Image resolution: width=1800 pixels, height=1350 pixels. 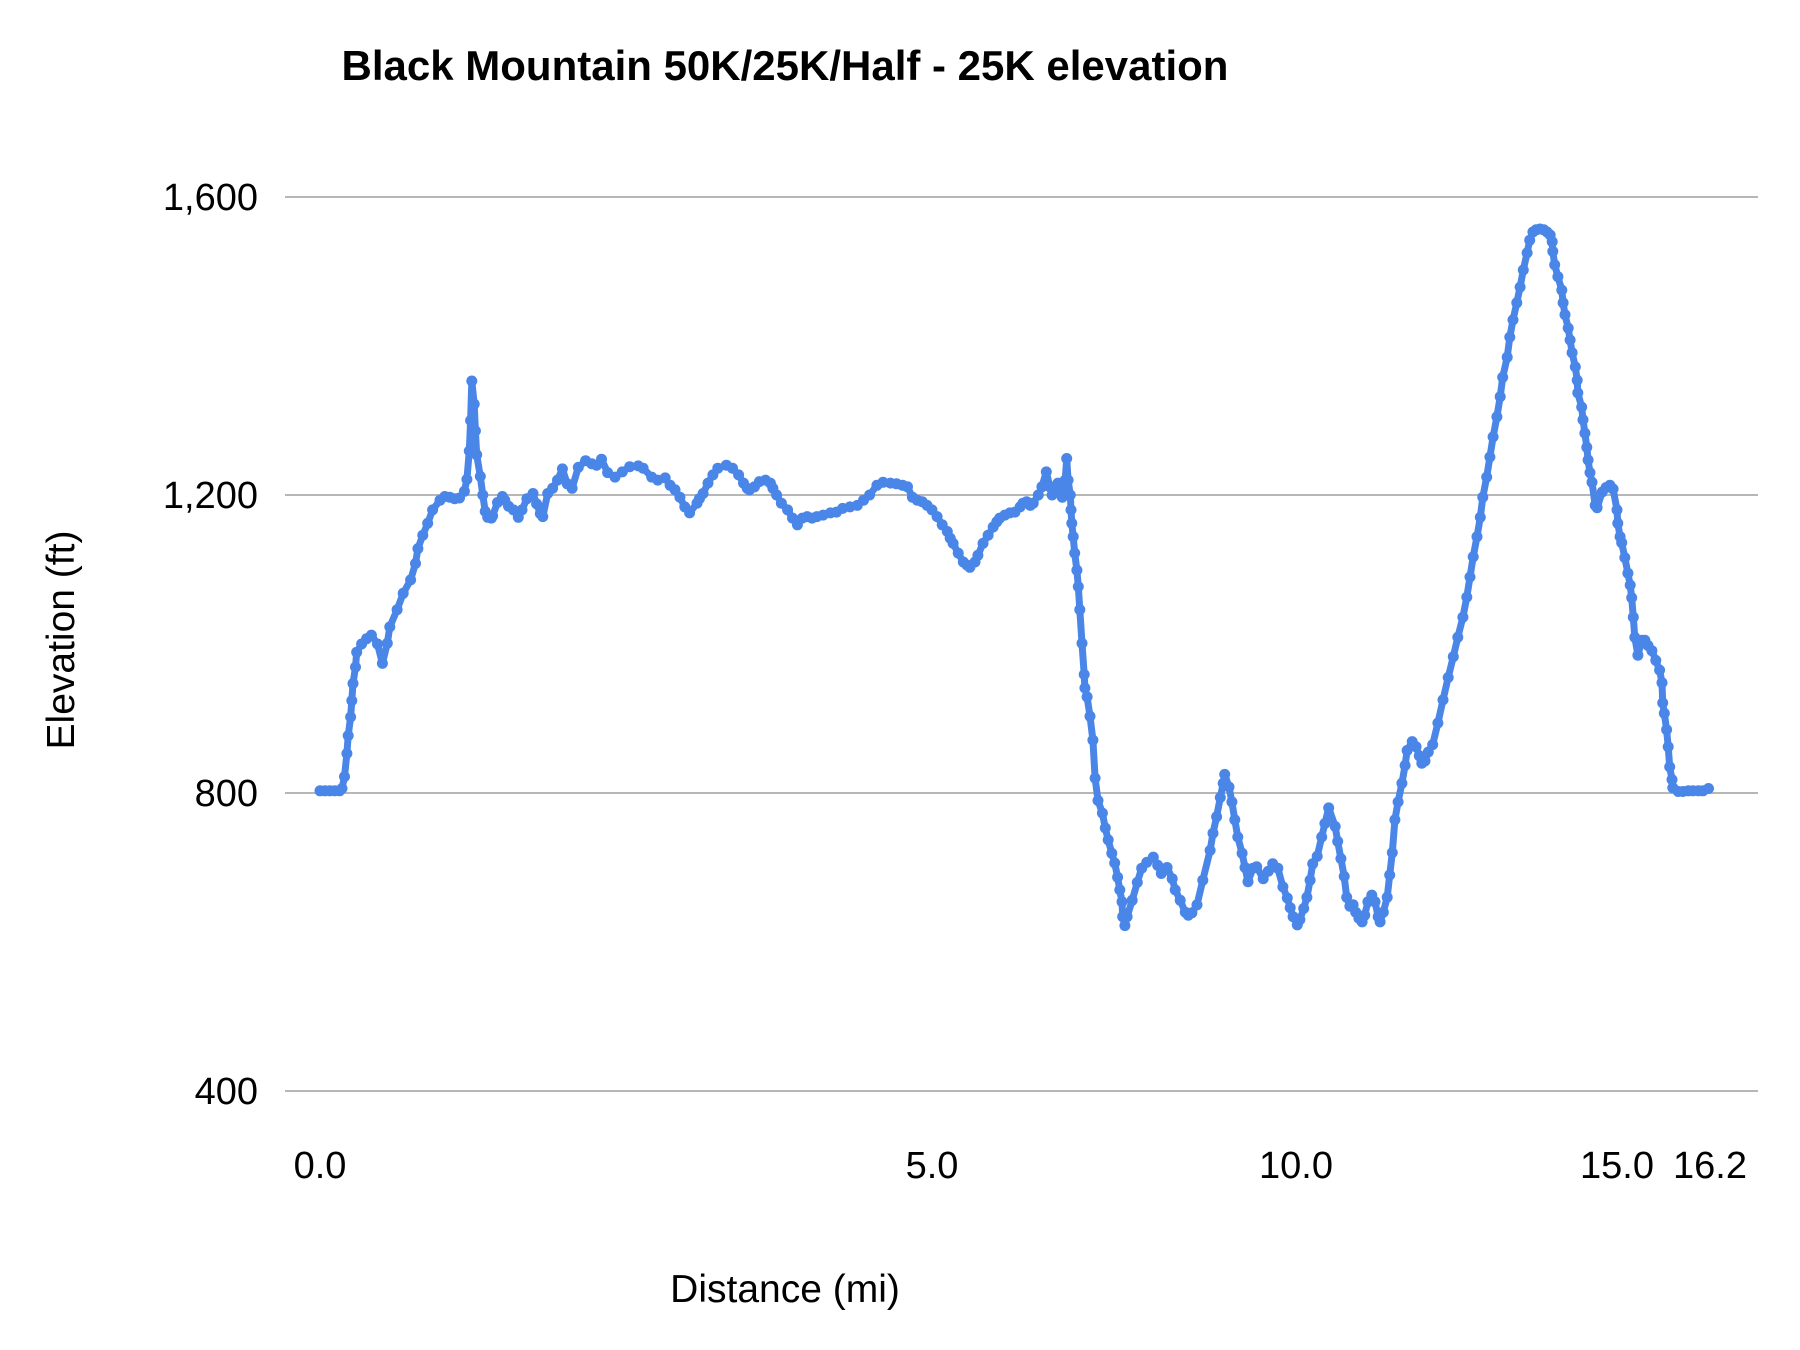 I want to click on y-tick-label: 800, so click(x=226, y=794).